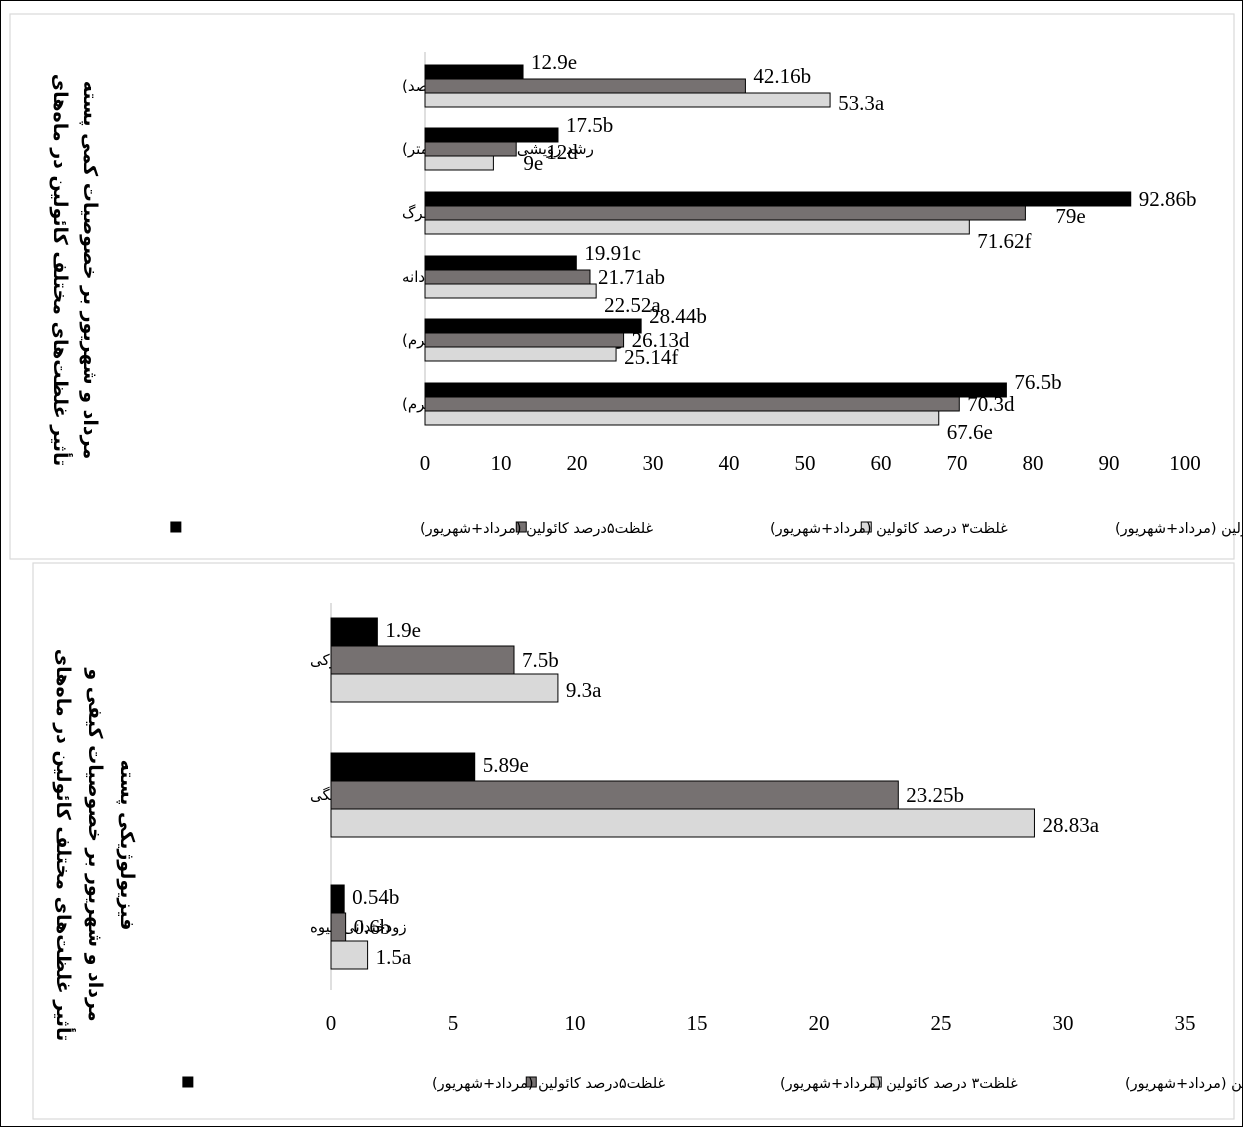  Describe the element at coordinates (941, 1023) in the screenshot. I see `x-tick-label: 25` at that location.